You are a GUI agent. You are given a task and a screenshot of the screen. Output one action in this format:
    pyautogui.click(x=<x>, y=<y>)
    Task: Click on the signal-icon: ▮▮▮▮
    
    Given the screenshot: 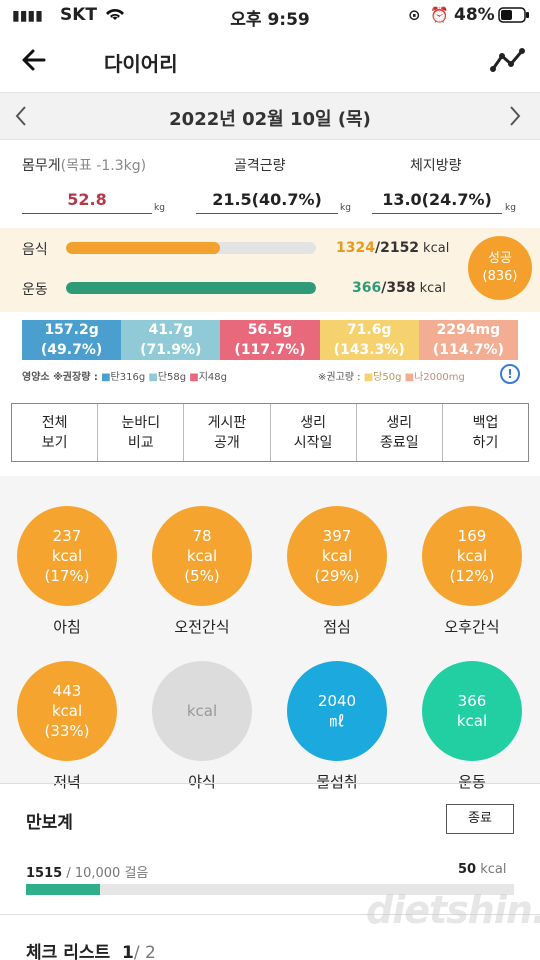 What is the action you would take?
    pyautogui.click(x=27, y=16)
    